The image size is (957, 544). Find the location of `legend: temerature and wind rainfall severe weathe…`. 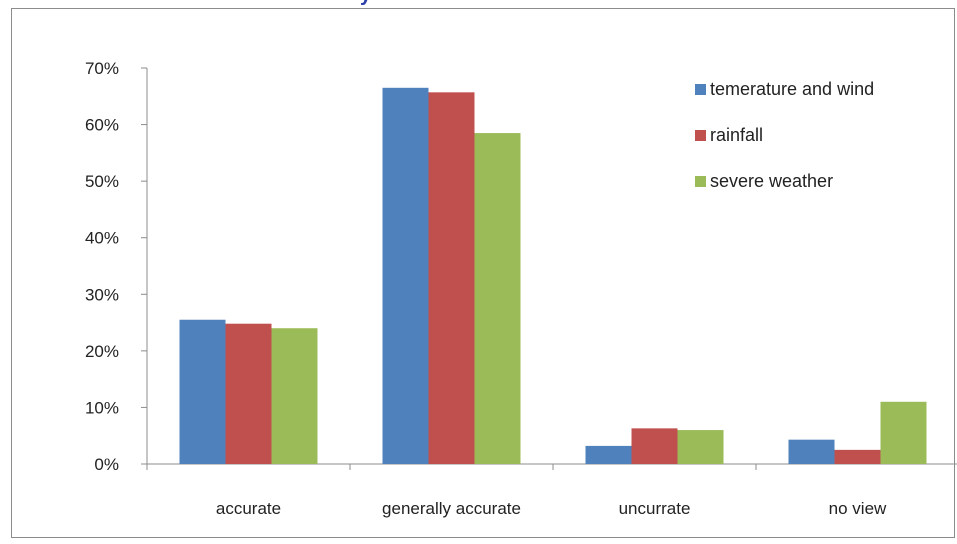

legend: temerature and wind rainfall severe weathe… is located at coordinates (784, 135).